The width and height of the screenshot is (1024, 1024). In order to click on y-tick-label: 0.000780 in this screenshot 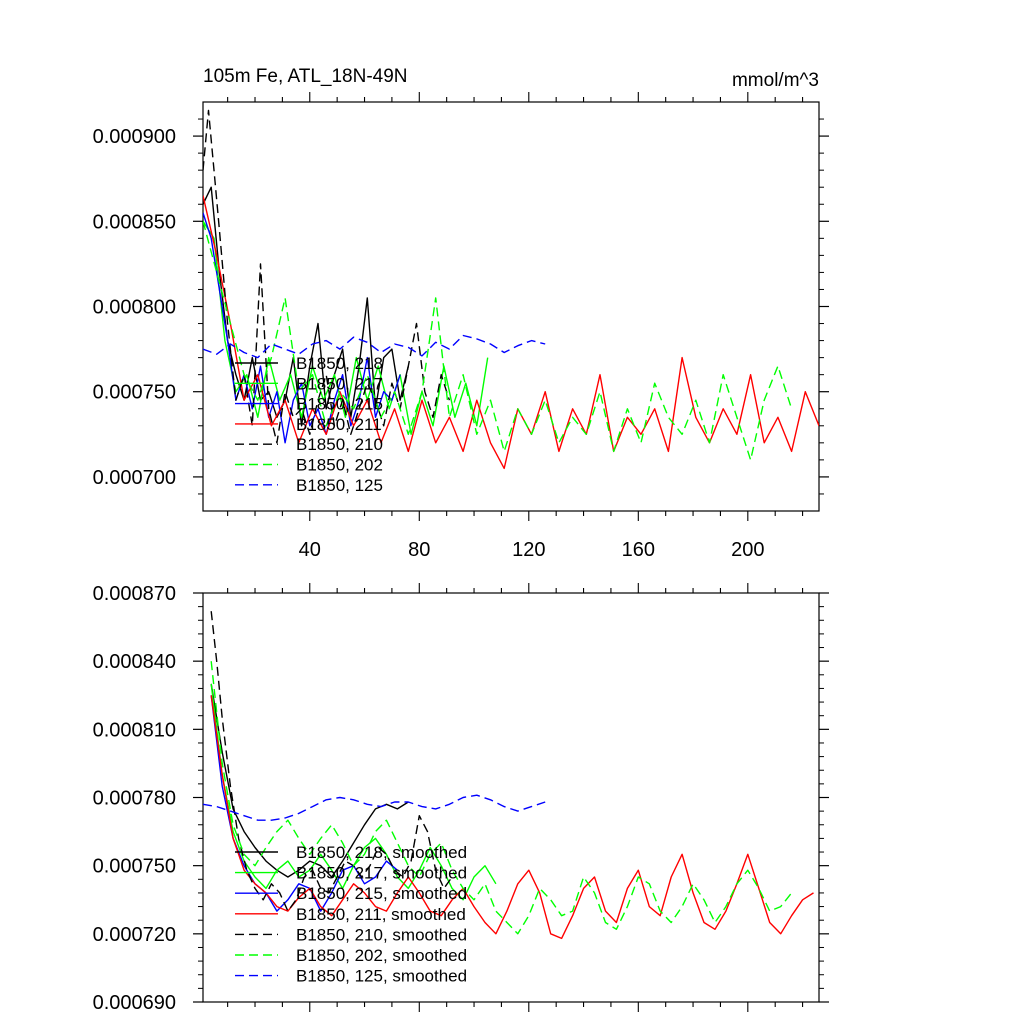, I will do `click(134, 799)`.